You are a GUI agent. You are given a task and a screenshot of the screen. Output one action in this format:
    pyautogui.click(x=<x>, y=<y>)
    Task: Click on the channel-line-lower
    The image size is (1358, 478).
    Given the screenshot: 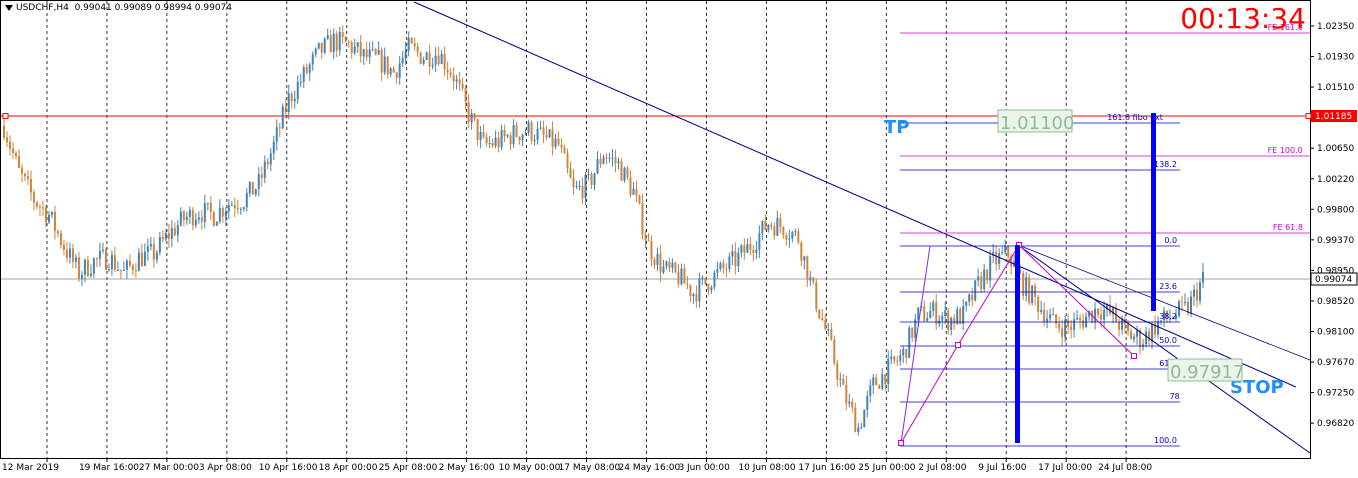 What is the action you would take?
    pyautogui.click(x=1164, y=349)
    